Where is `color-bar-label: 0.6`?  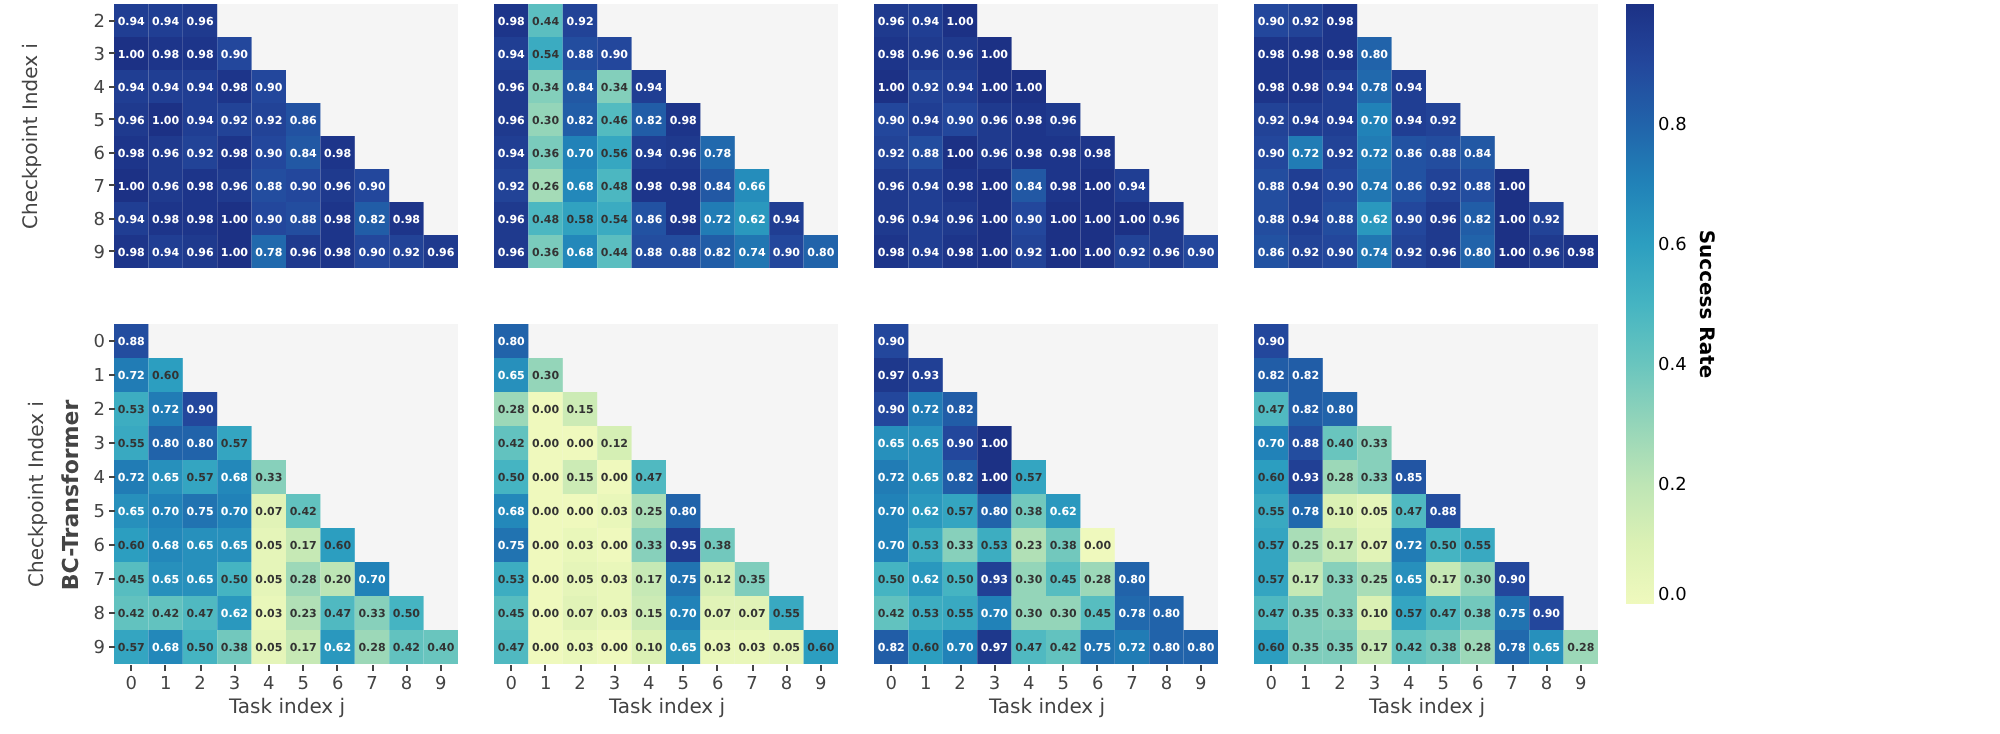 color-bar-label: 0.6 is located at coordinates (1673, 246).